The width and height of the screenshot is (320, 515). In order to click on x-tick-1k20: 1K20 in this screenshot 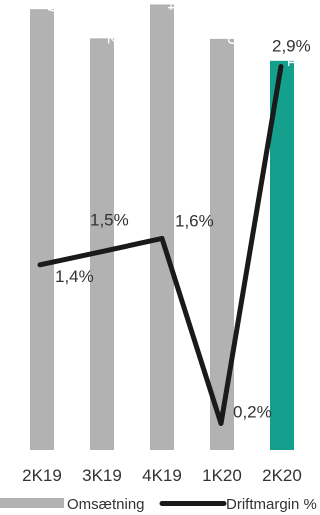, I will do `click(222, 475)`.